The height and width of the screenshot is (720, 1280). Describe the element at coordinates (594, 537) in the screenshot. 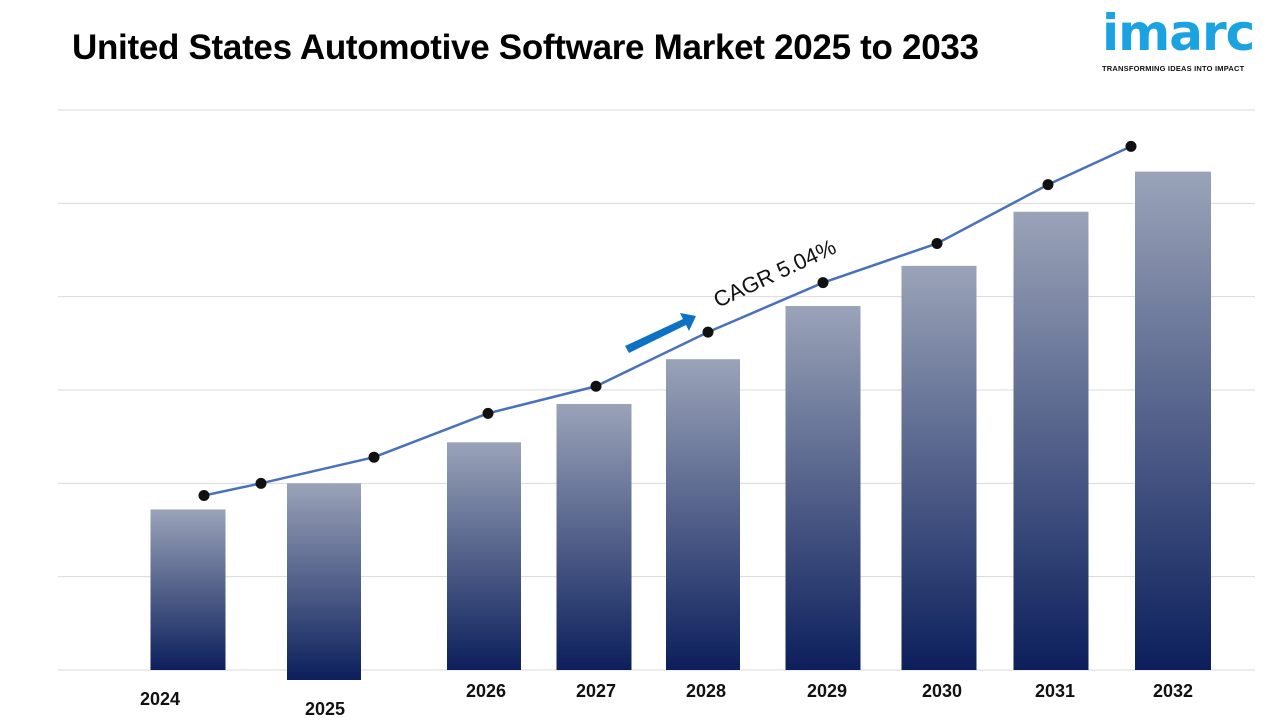

I see `bar-2027` at that location.